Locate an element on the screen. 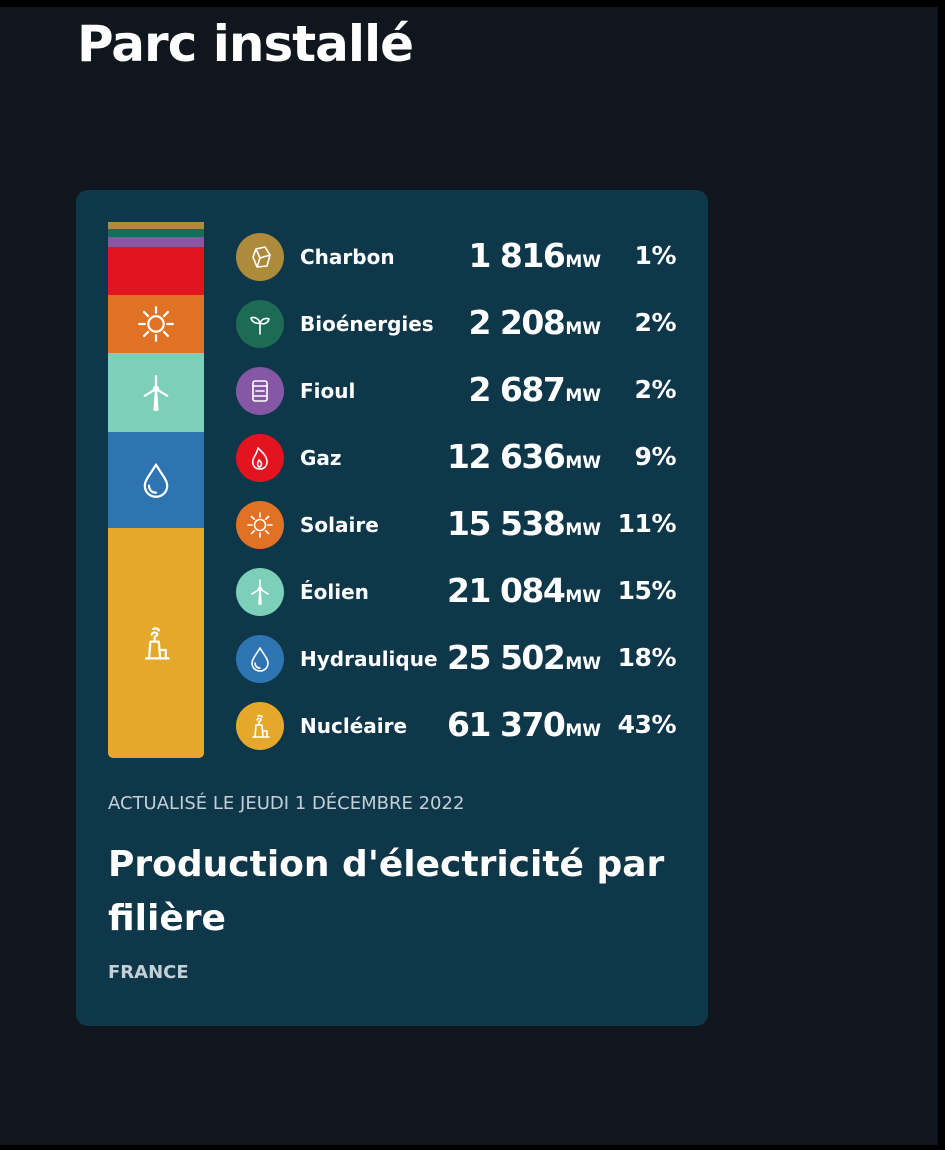 This screenshot has height=1150, width=945. chart-title: Production d'électricité par filière is located at coordinates (386, 891).